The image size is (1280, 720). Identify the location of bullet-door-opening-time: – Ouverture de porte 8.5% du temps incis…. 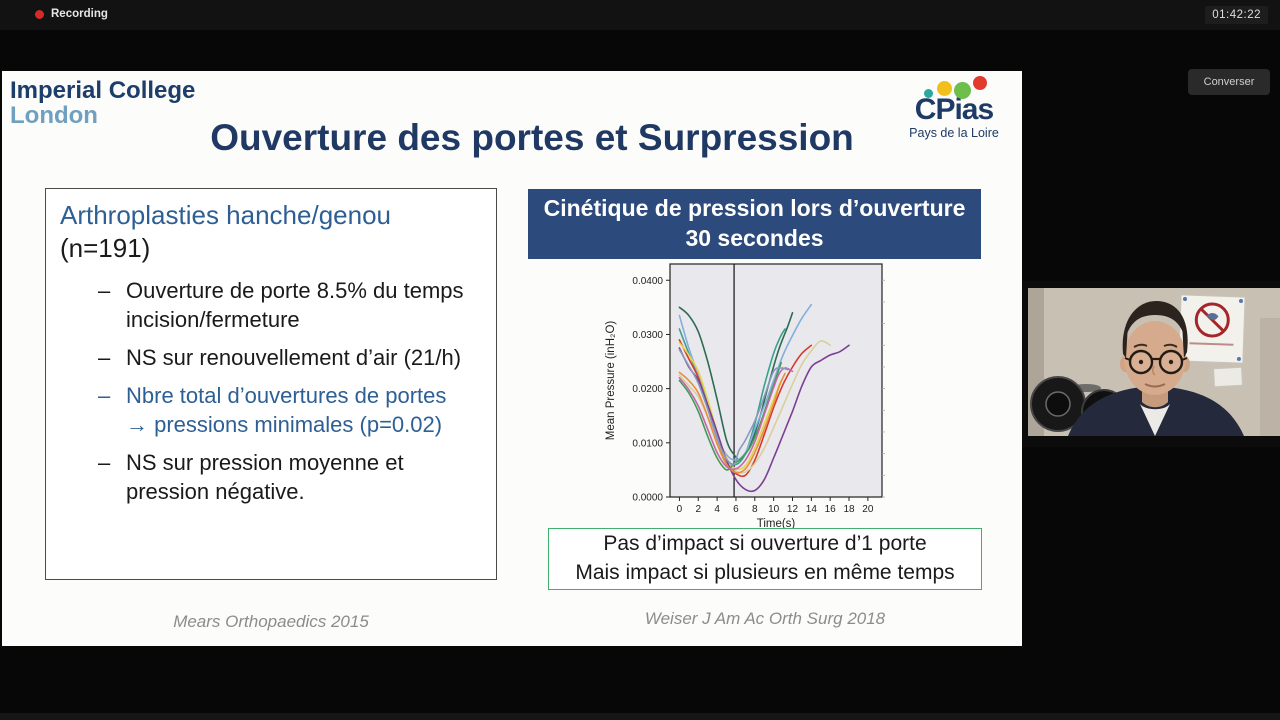
(291, 305).